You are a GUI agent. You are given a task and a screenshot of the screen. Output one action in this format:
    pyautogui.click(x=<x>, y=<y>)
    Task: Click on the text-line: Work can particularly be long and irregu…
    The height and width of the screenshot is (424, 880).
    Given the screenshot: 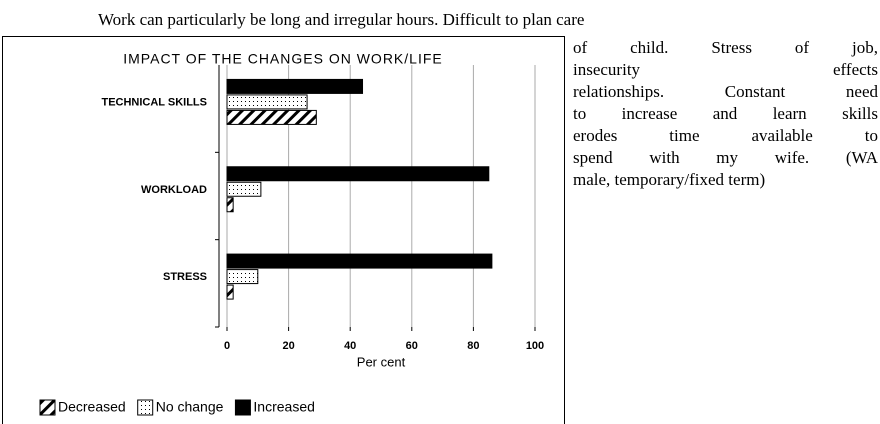 What is the action you would take?
    pyautogui.click(x=341, y=19)
    